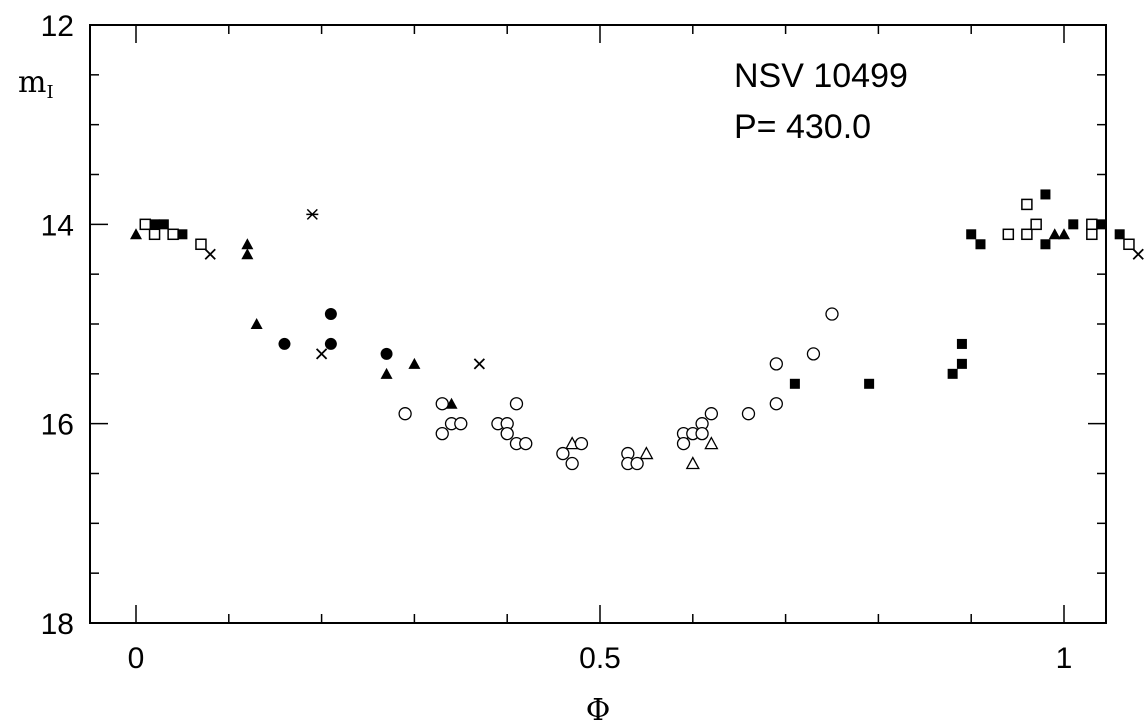 Image resolution: width=1146 pixels, height=728 pixels. Describe the element at coordinates (598, 710) in the screenshot. I see `x-axis-label: Φ` at that location.